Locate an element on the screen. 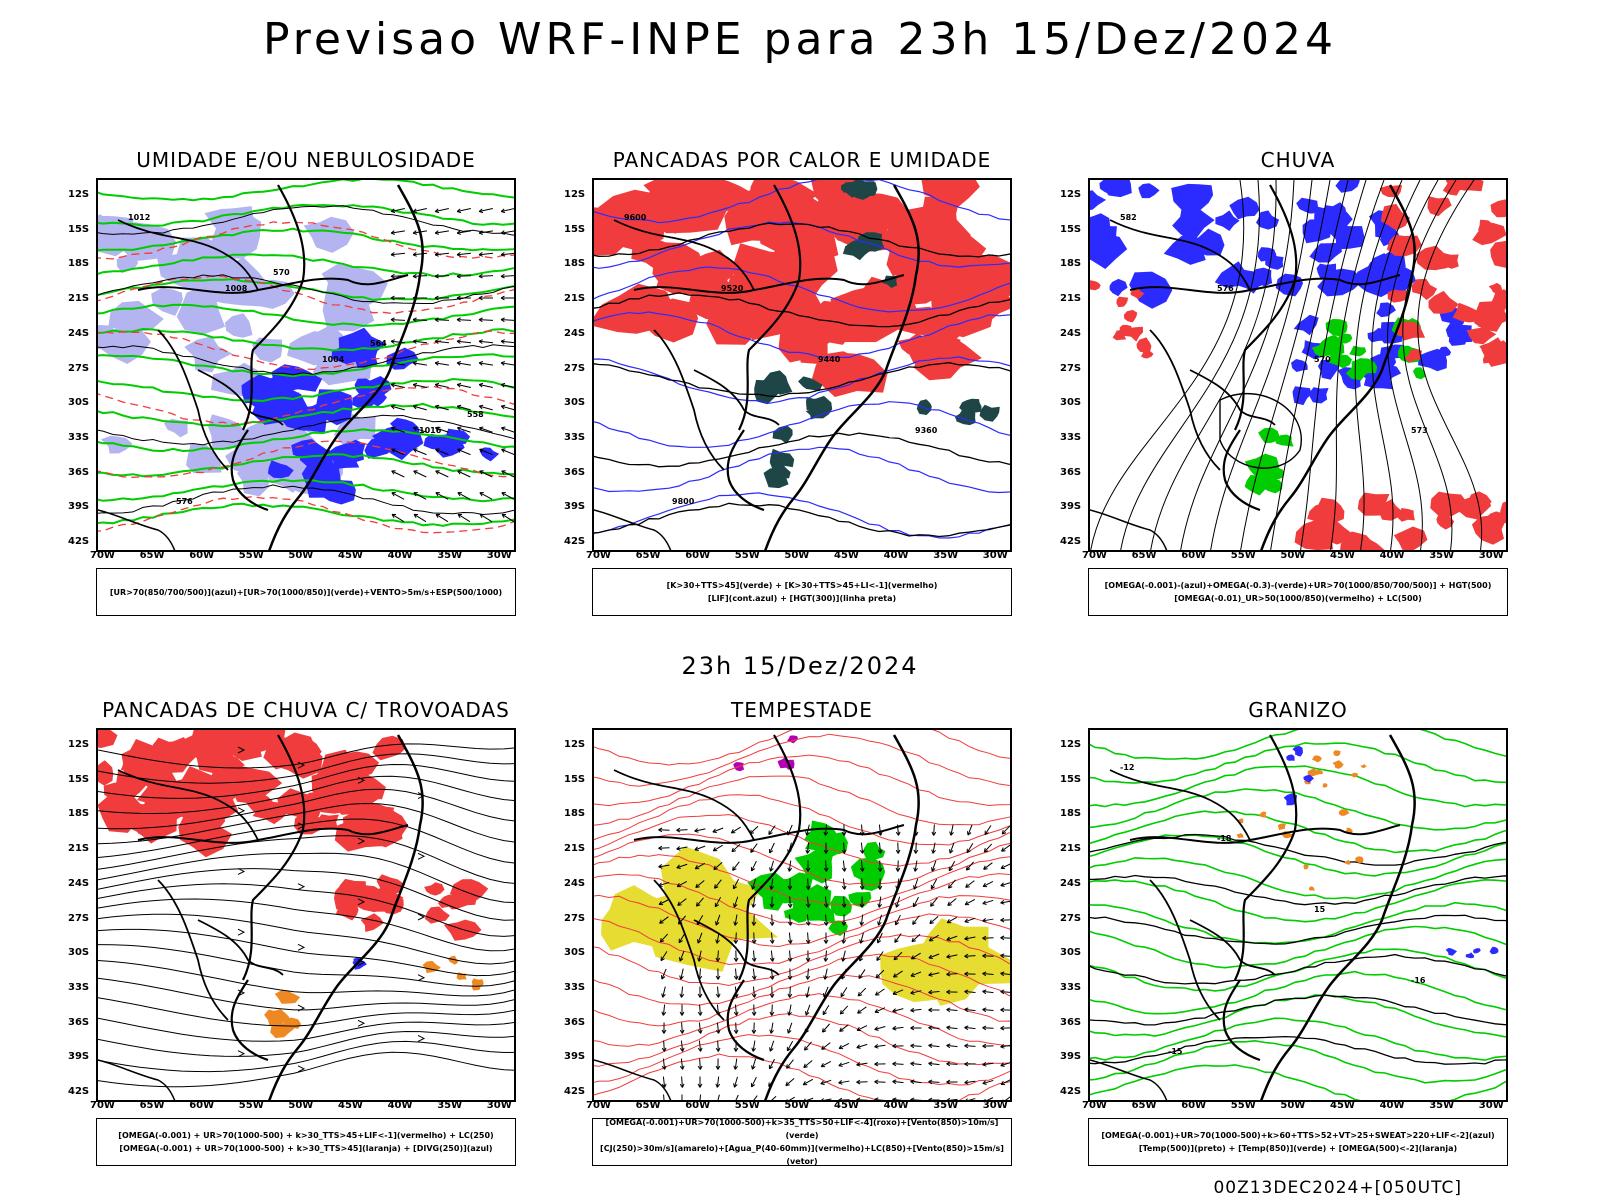 The image size is (1600, 1200). streamline-arrow is located at coordinates (301, 1008).